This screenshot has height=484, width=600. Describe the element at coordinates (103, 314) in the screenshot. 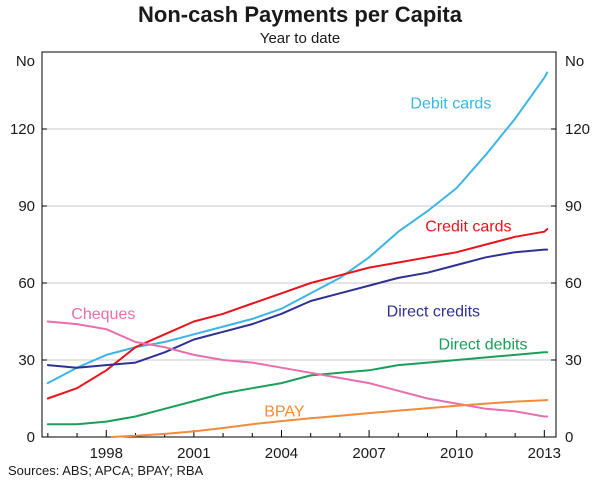

I see `series-label-cheques: Cheques` at that location.